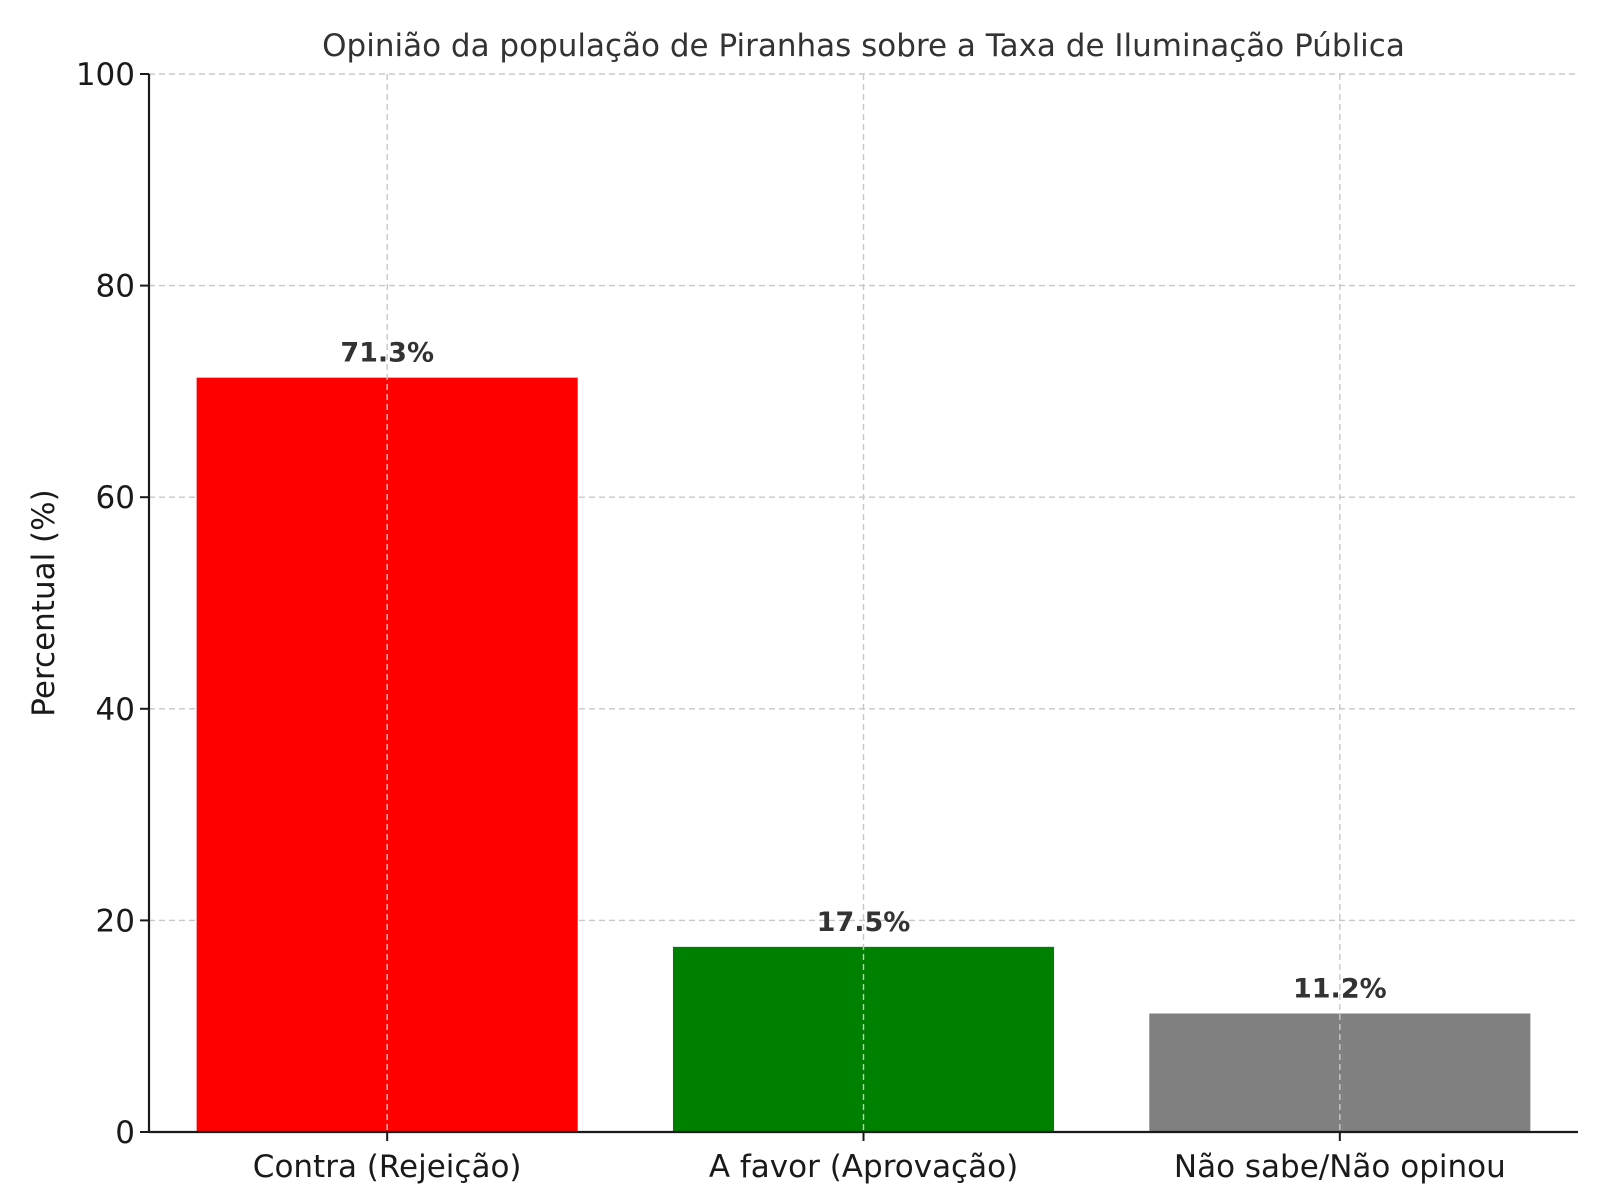 This screenshot has height=1200, width=1600. Describe the element at coordinates (115, 498) in the screenshot. I see `y-tick-label: 60` at that location.